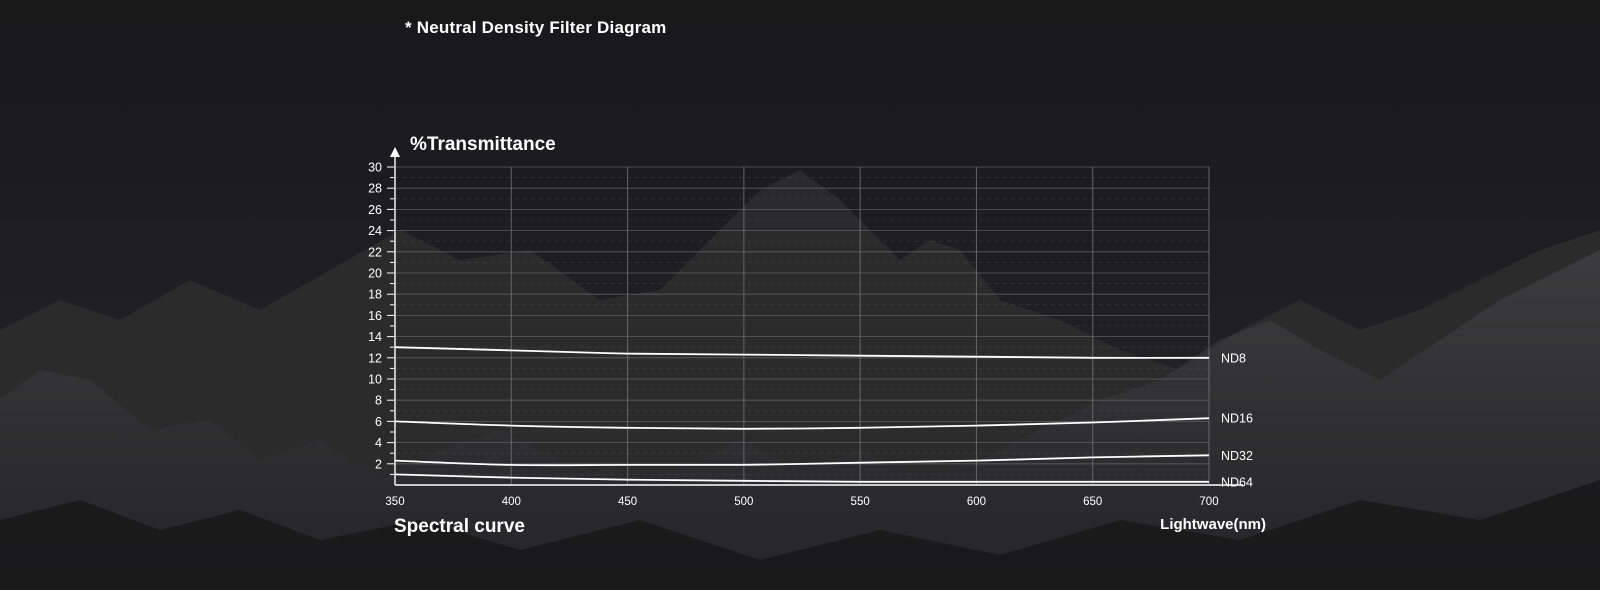 The image size is (1600, 590). I want to click on series-lines, so click(802, 414).